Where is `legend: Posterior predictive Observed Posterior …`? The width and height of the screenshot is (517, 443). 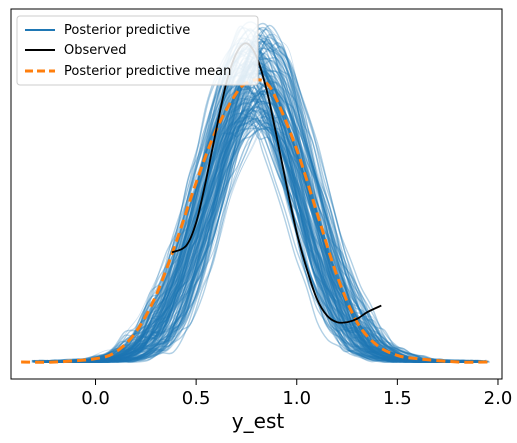 legend: Posterior predictive Observed Posterior … is located at coordinates (137, 50).